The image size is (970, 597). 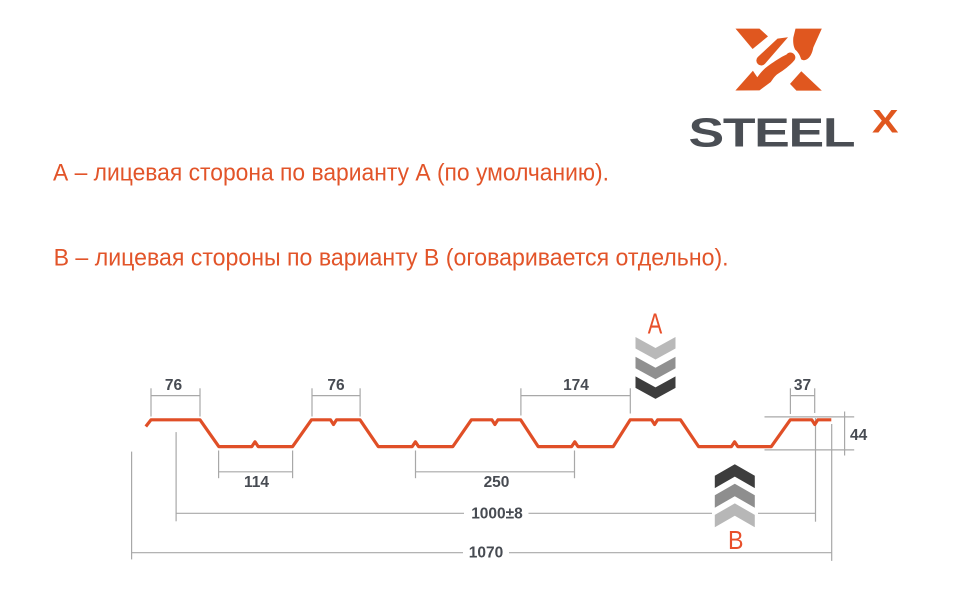 What do you see at coordinates (497, 513) in the screenshot?
I see `svg-text: 1000±8` at bounding box center [497, 513].